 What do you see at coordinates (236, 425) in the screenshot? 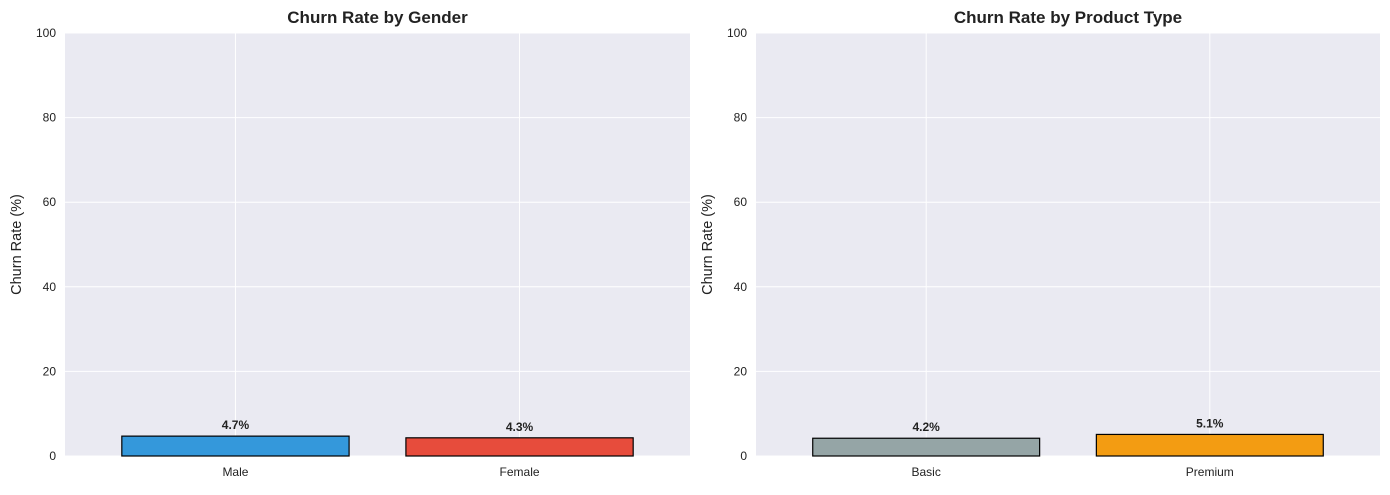
I see `data-label-male: 4.7%` at bounding box center [236, 425].